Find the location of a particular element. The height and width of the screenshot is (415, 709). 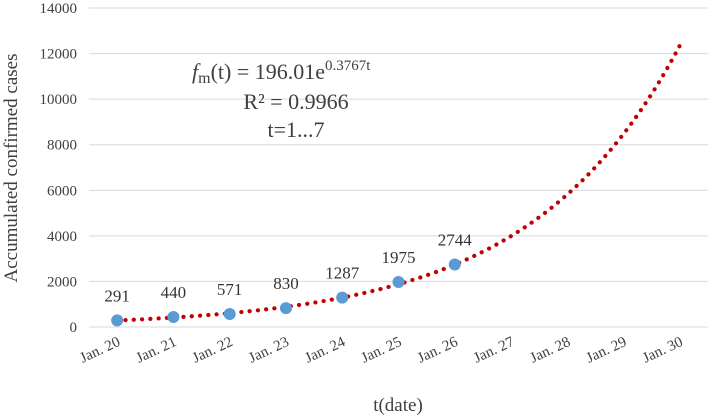

x-tick-label: Jan. 27 is located at coordinates (494, 350).